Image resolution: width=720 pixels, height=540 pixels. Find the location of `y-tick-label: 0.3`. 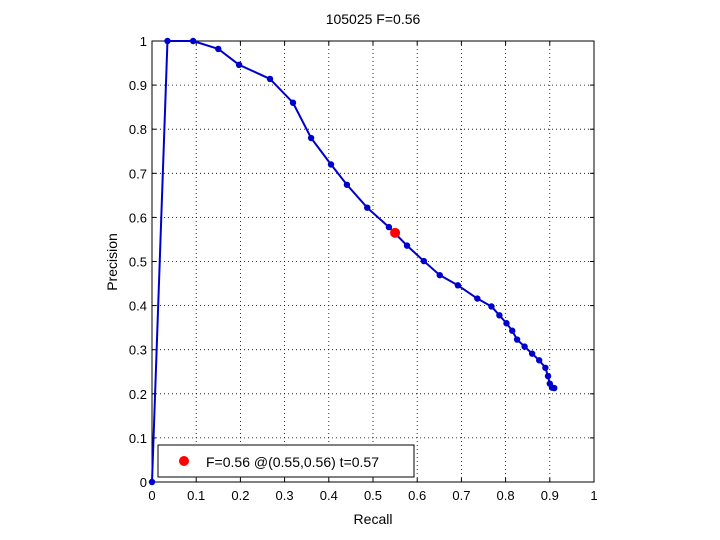

y-tick-label: 0.3 is located at coordinates (138, 350).